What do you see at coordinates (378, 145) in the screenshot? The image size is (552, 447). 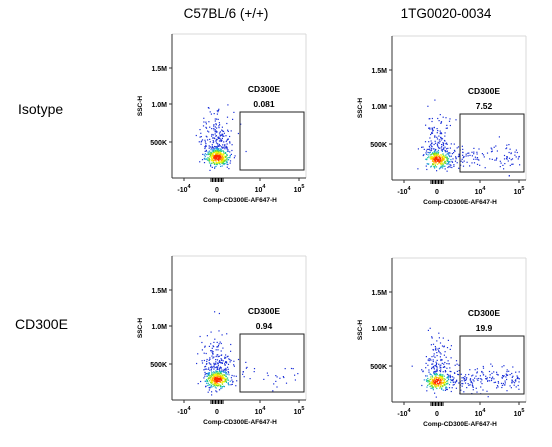 I see `y-tick-label: 500K` at bounding box center [378, 145].